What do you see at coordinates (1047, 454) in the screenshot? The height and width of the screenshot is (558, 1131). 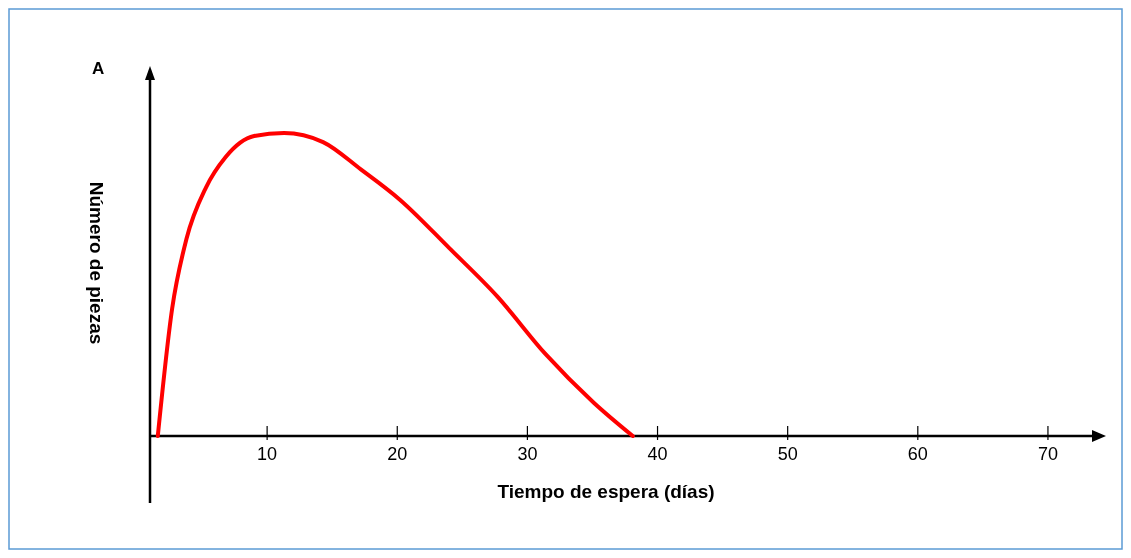 I see `x-tick-label: 70` at bounding box center [1047, 454].